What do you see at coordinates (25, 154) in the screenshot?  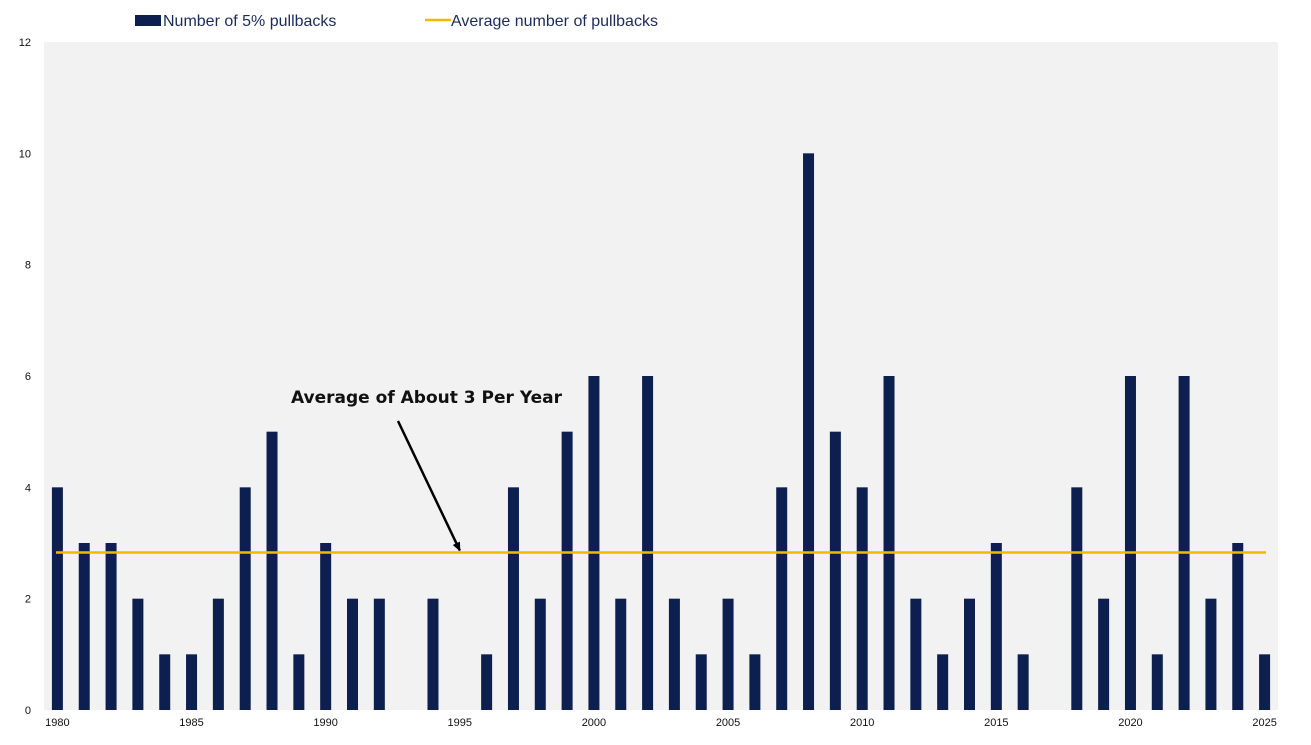 I see `y-tick-label-10: 10` at bounding box center [25, 154].